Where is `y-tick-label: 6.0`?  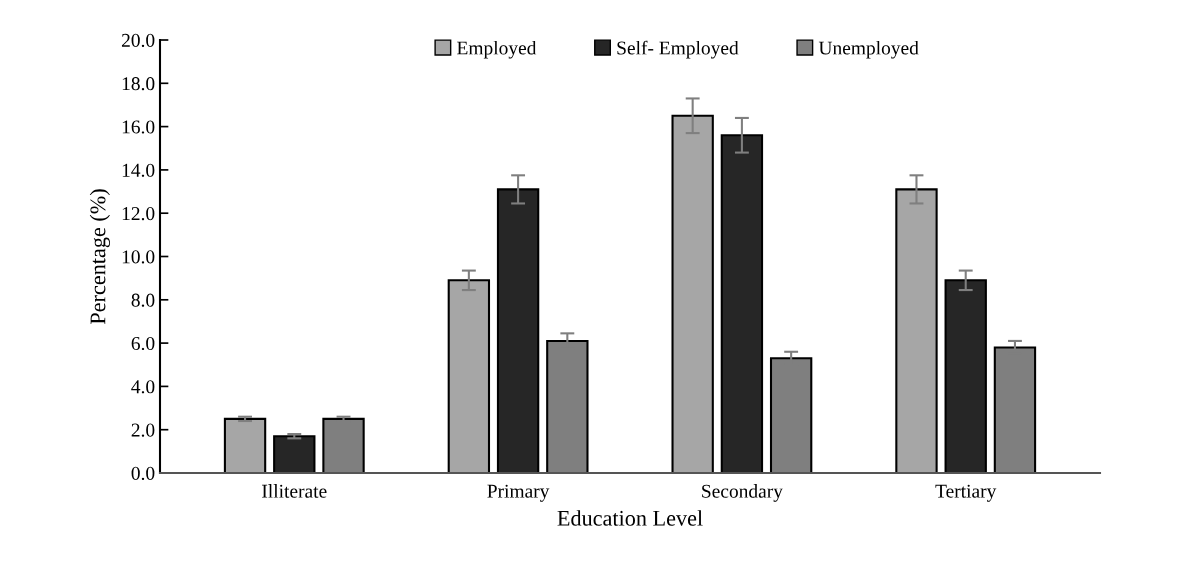
y-tick-label: 6.0 is located at coordinates (143, 343).